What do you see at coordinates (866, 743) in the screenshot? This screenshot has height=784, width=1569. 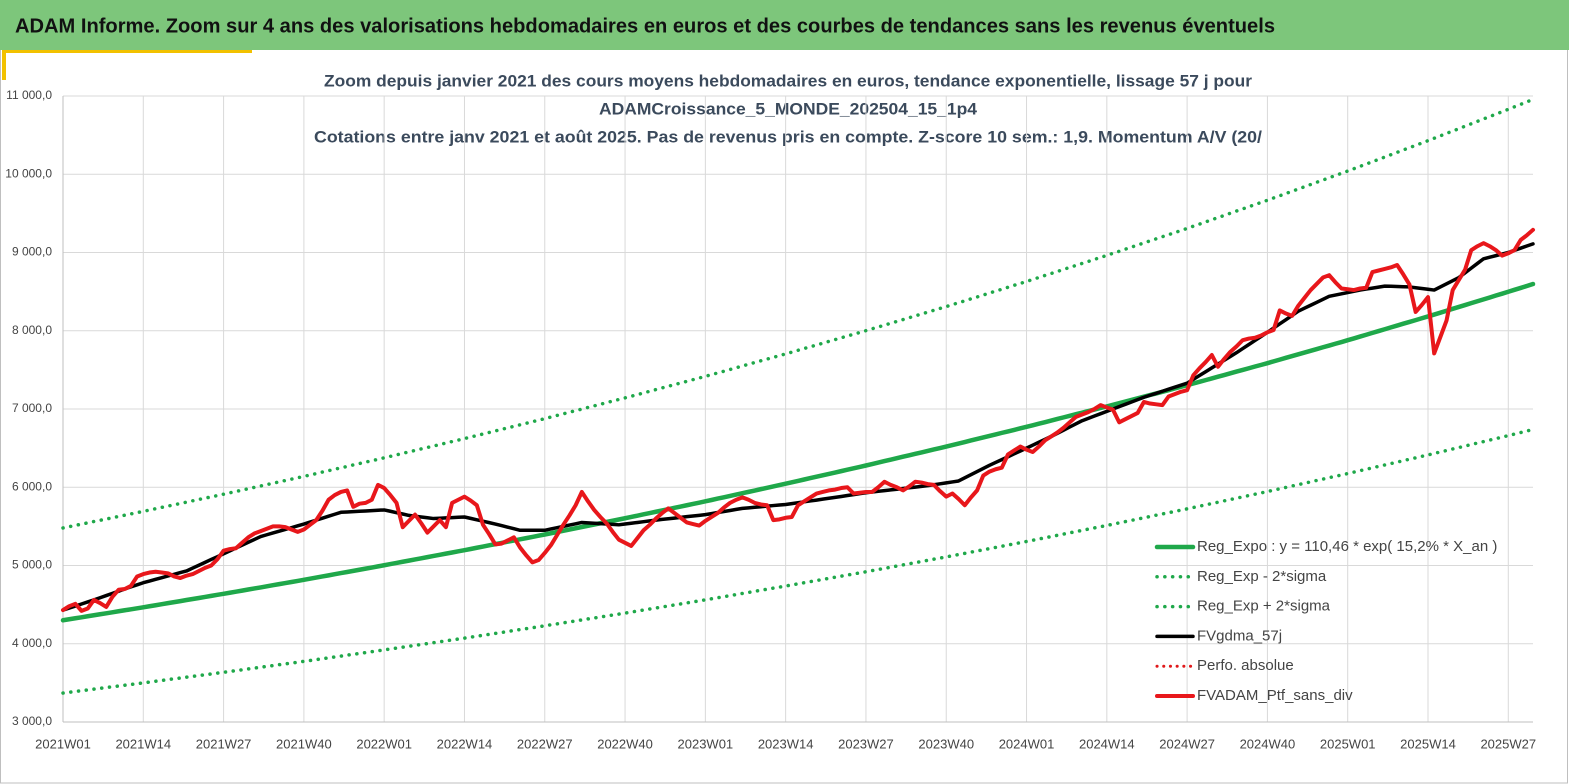 I see `x-tick-label: 2023W27` at bounding box center [866, 743].